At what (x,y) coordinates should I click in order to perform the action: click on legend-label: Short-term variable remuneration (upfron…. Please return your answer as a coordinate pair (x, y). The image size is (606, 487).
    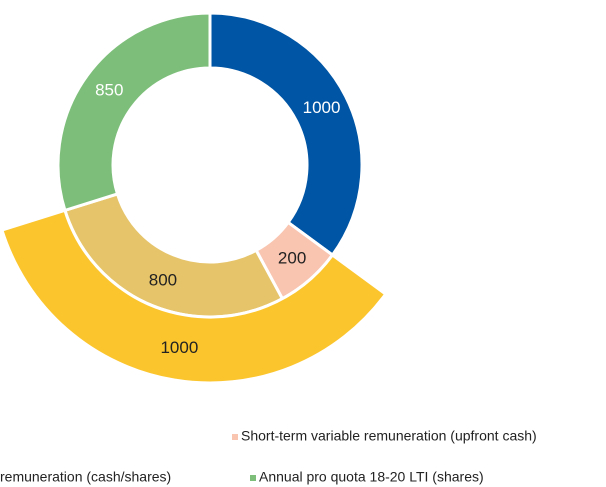
    Looking at the image, I should click on (389, 436).